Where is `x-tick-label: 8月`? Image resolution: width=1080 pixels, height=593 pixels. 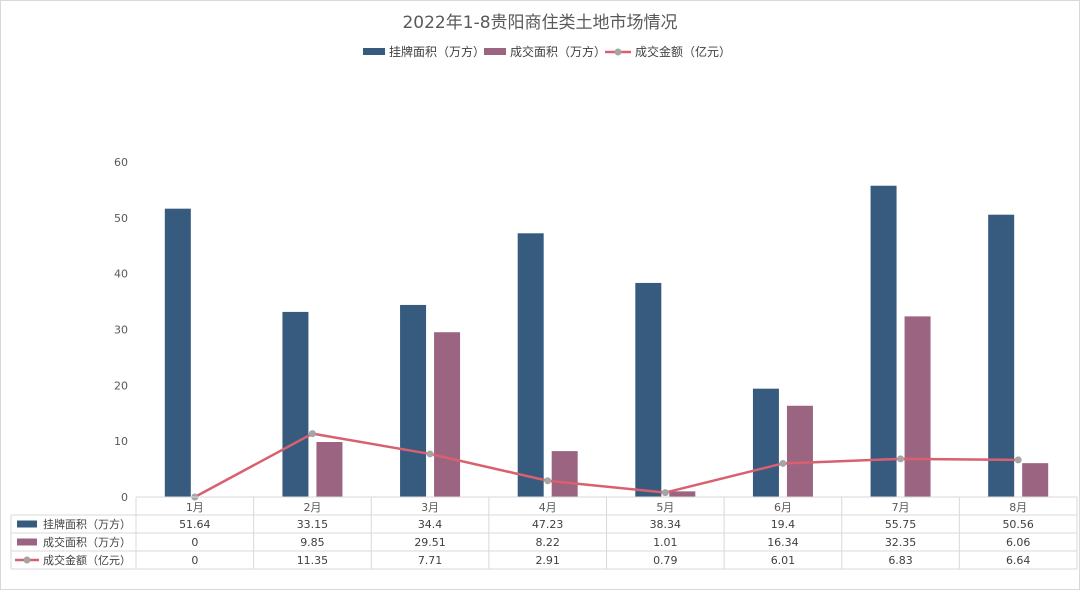 x-tick-label: 8月 is located at coordinates (1018, 507).